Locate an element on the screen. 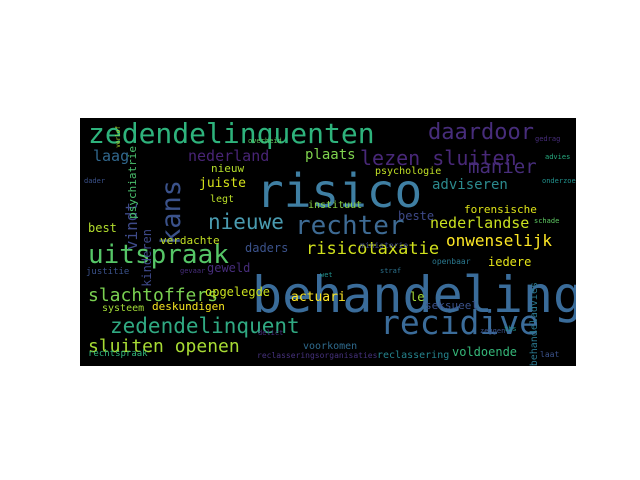  word-iedere: iedere is located at coordinates (510, 262).